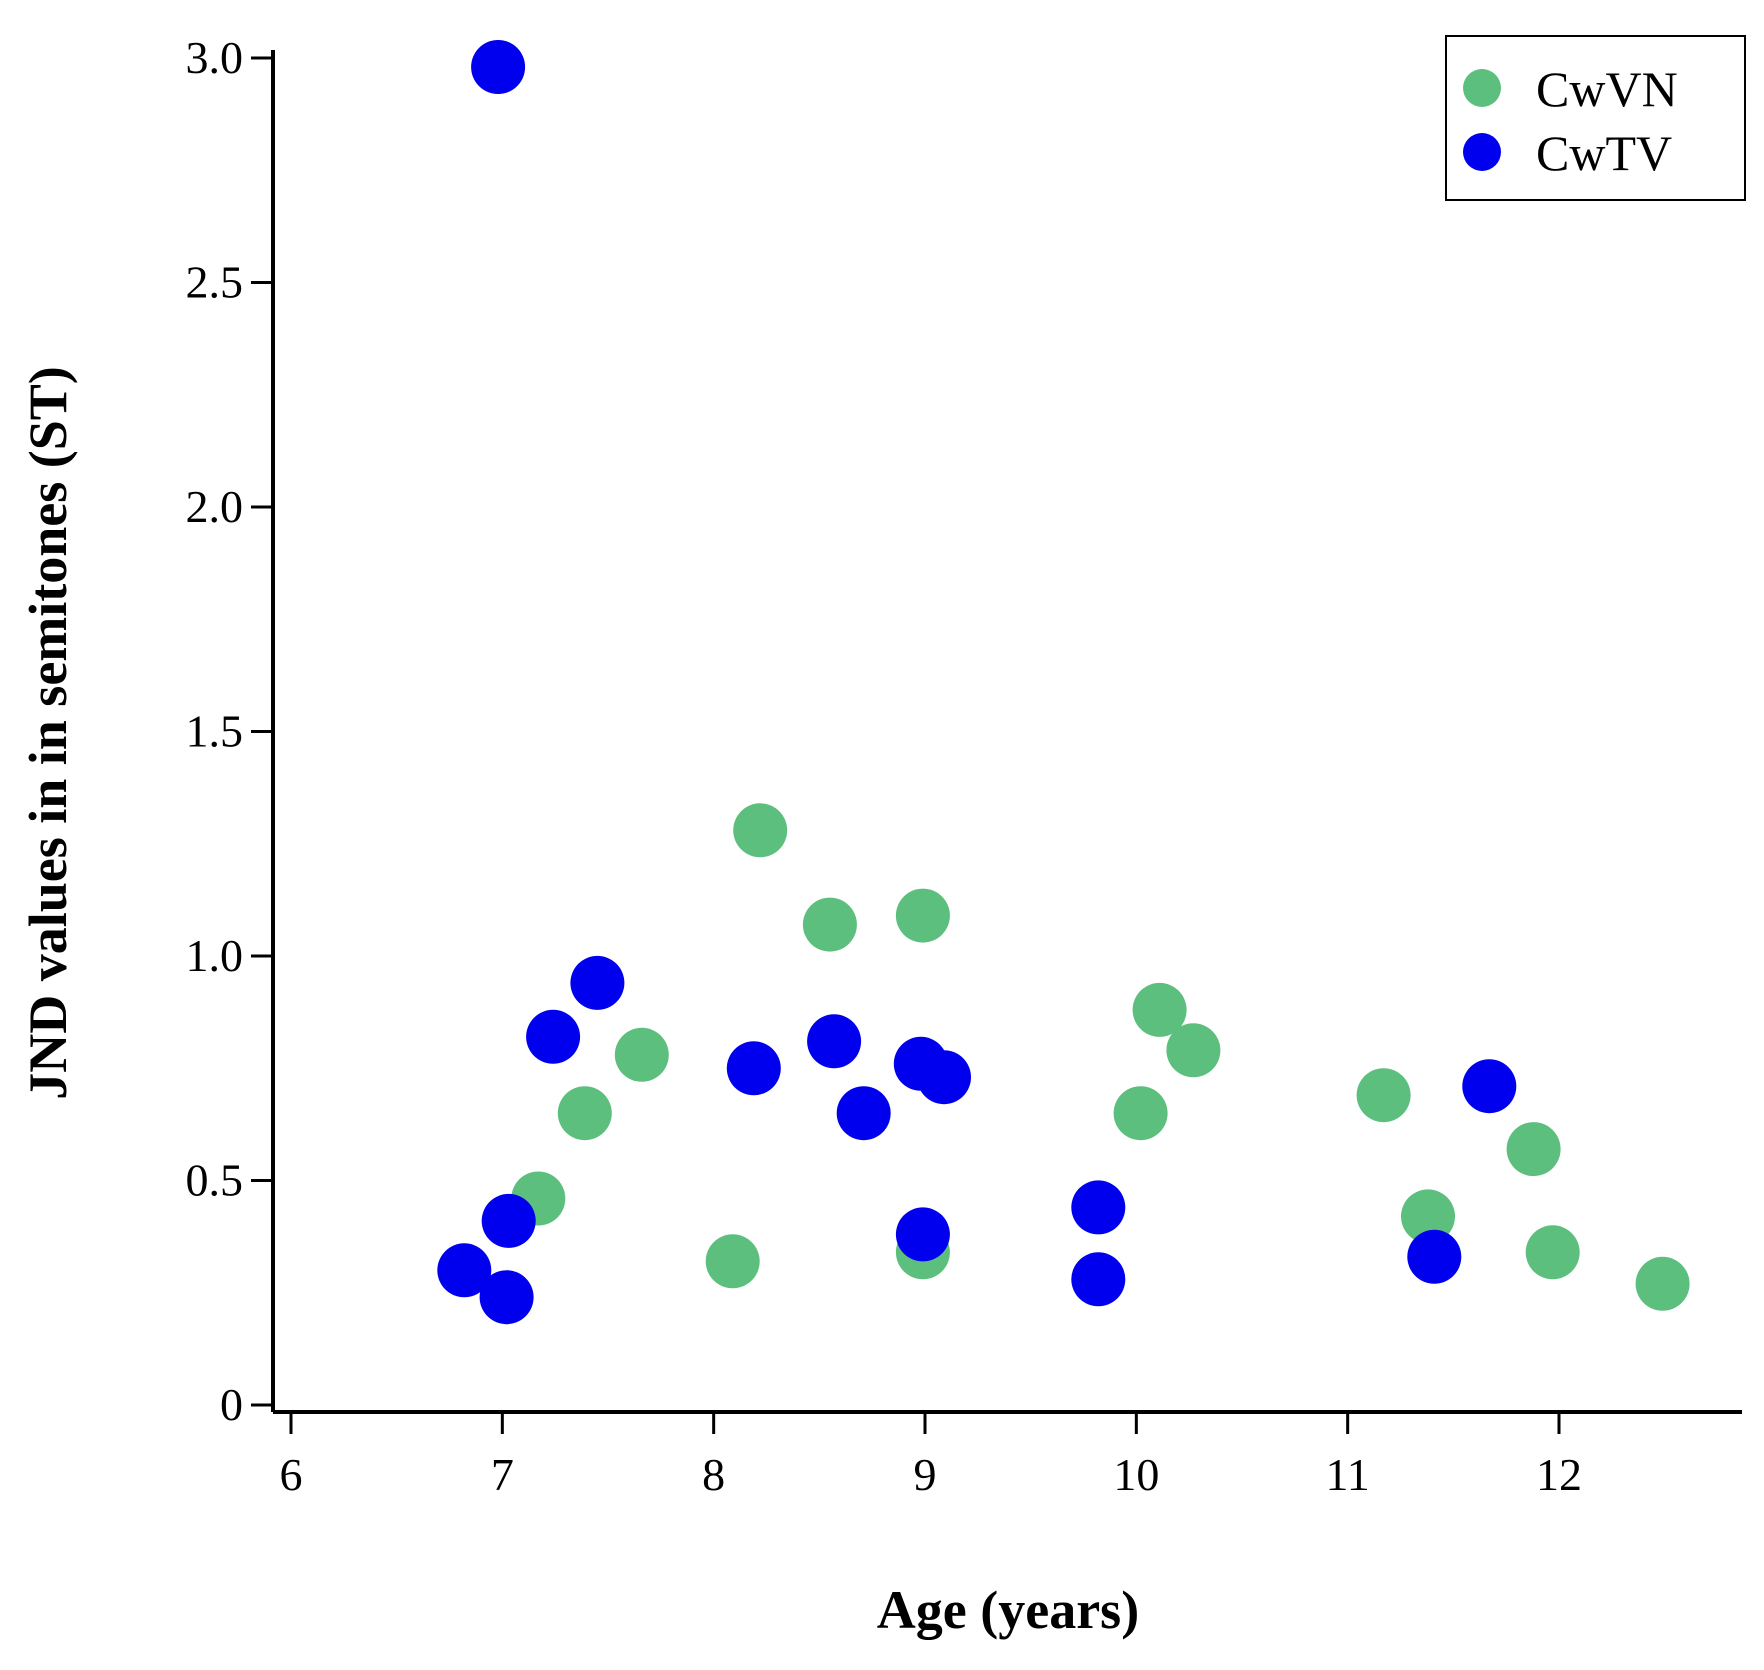 The image size is (1764, 1670). What do you see at coordinates (1604, 153) in the screenshot?
I see `legend-label-cwtv: CwTV` at bounding box center [1604, 153].